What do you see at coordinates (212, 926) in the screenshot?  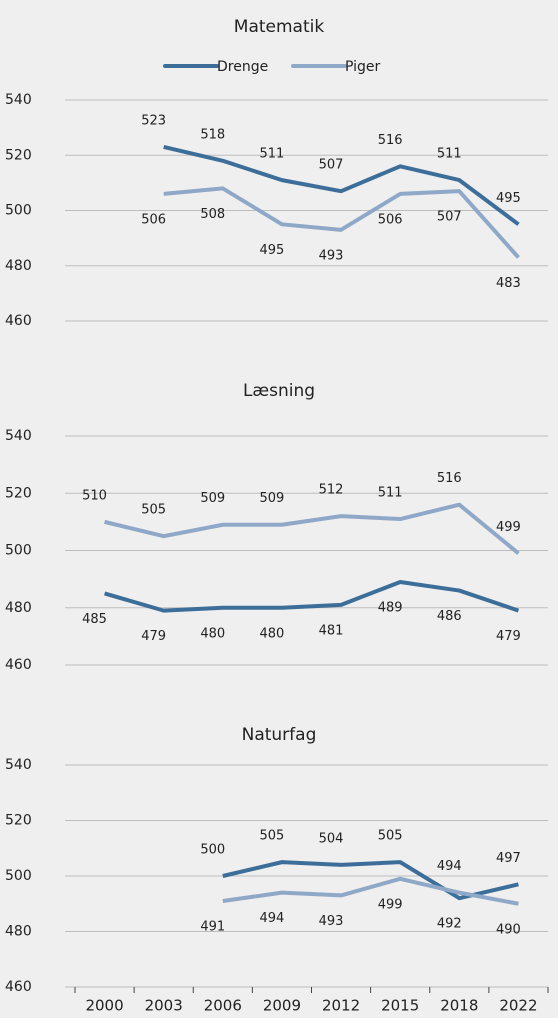 I see `data-label: 491` at bounding box center [212, 926].